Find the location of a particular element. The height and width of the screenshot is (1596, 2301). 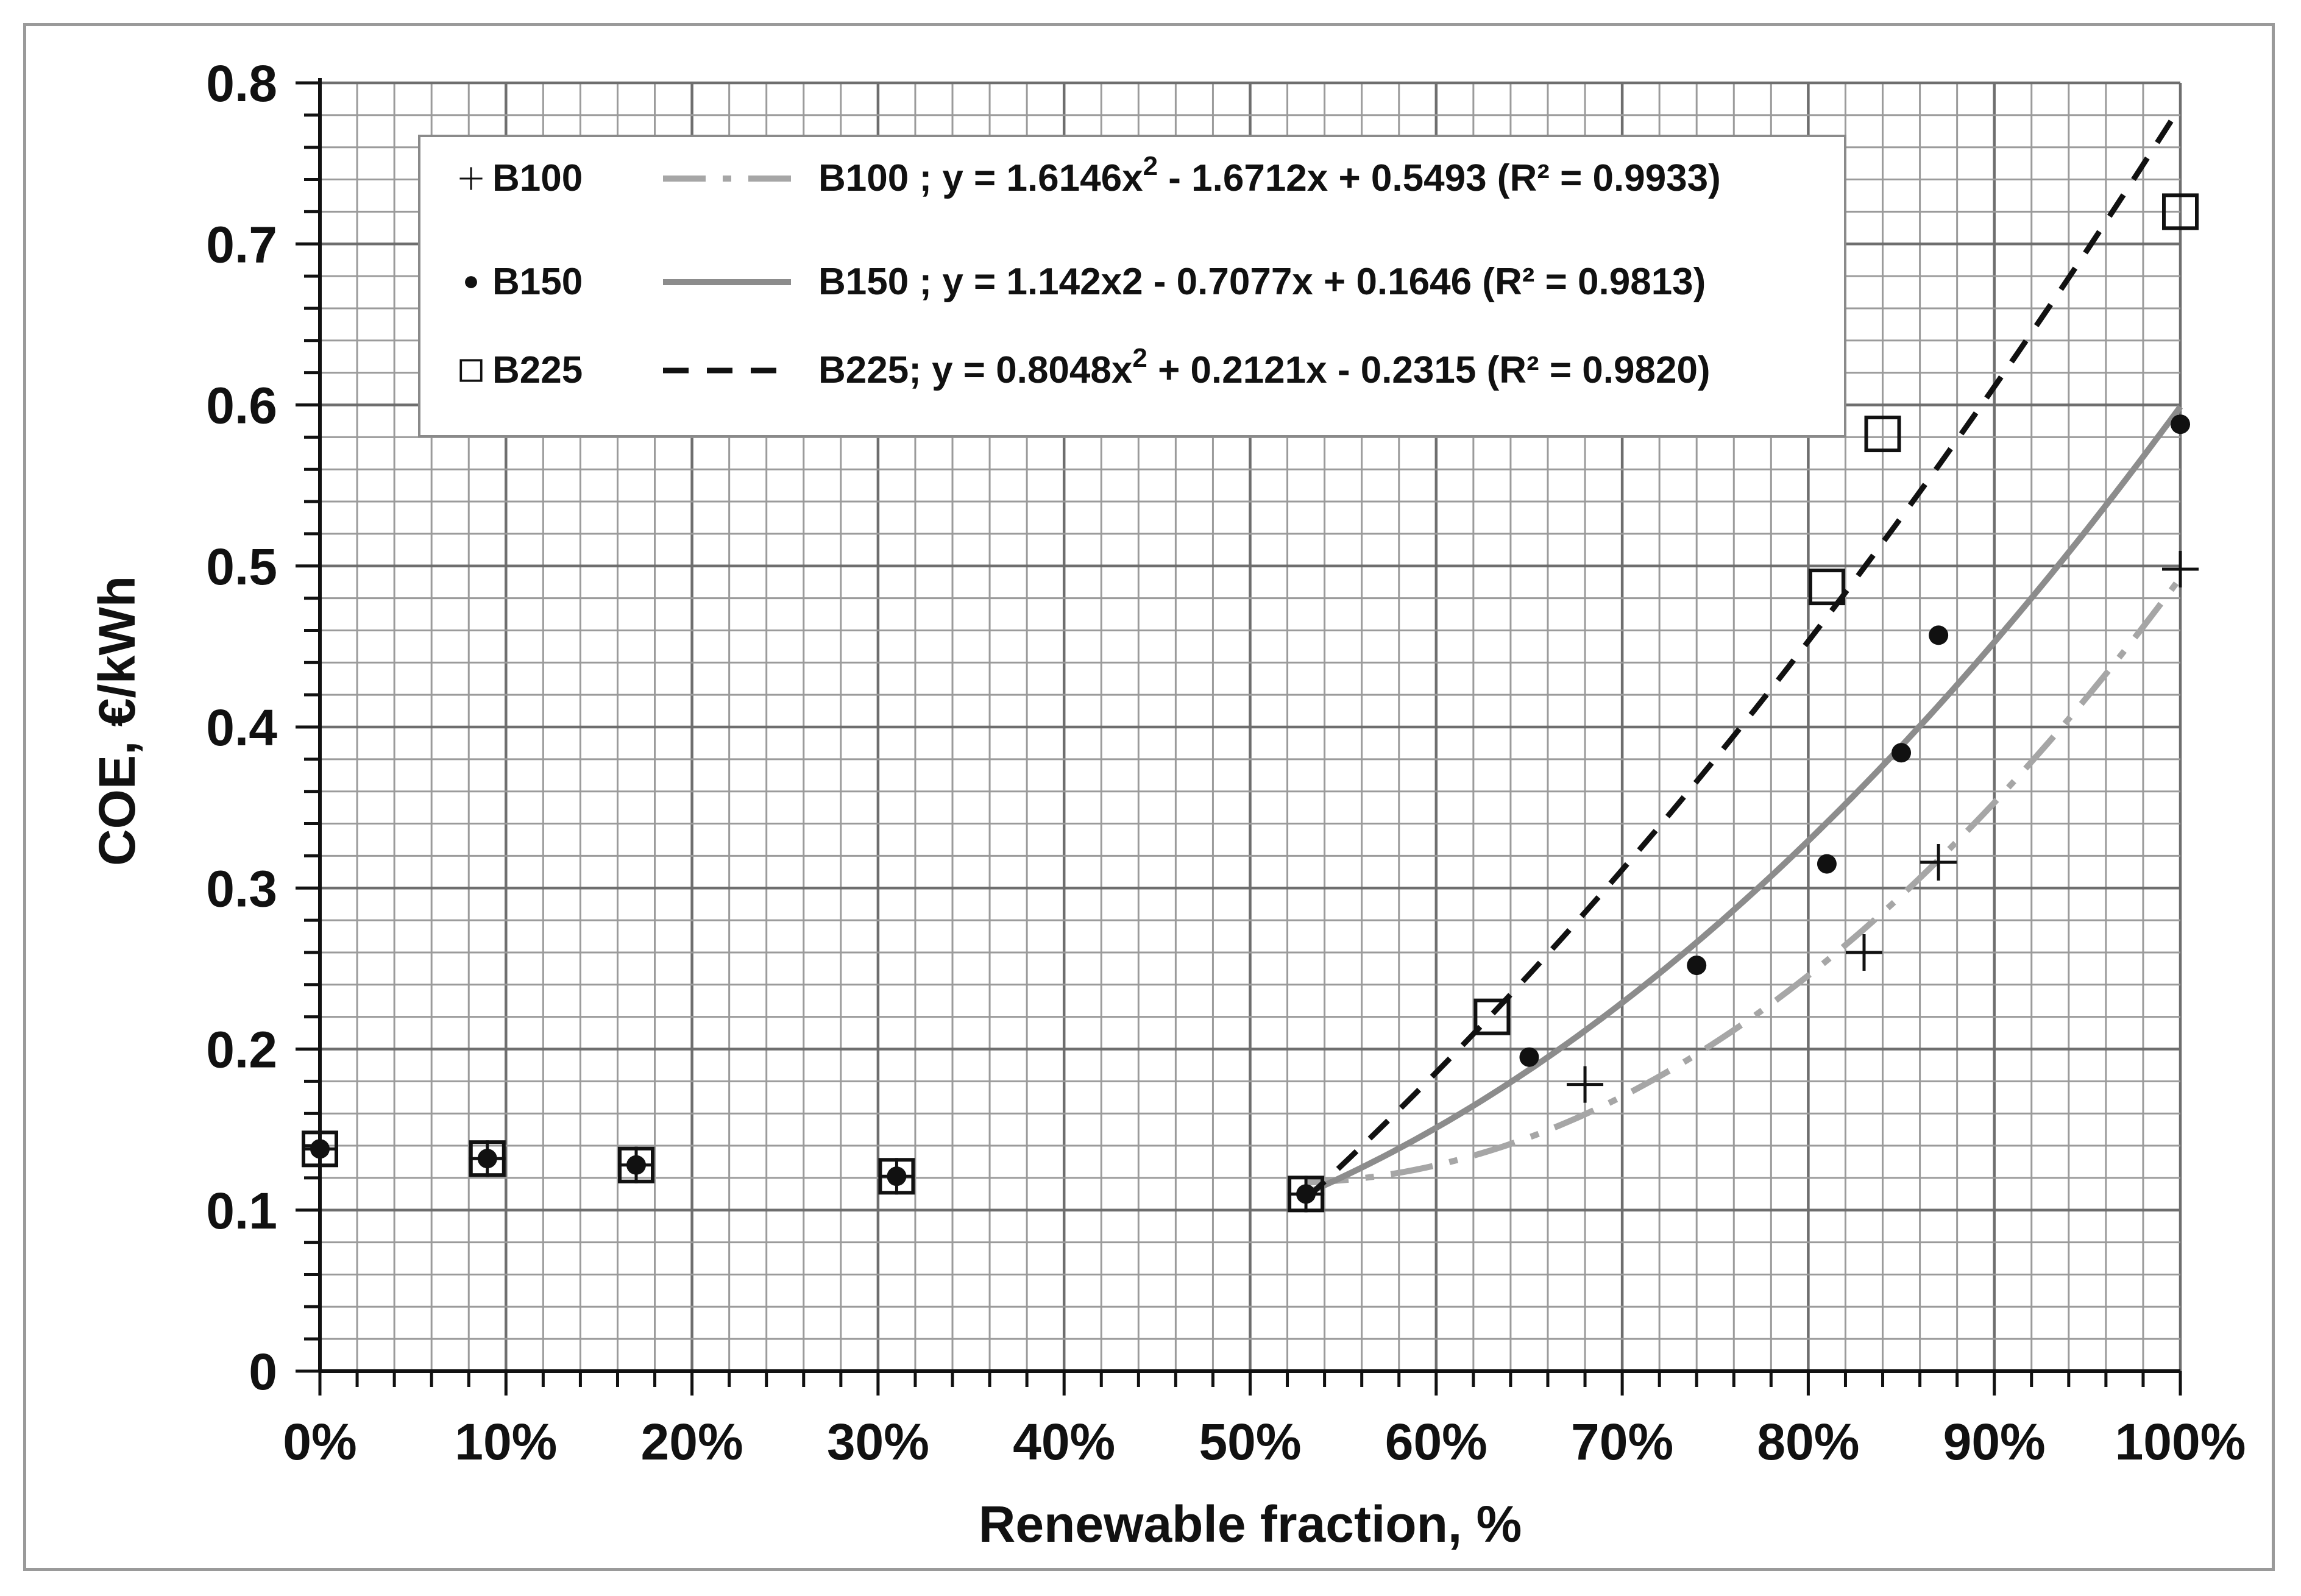

trend-eq-rest: - 1.6712x + 0.5493 (R² = 0.9933) is located at coordinates (1439, 178).